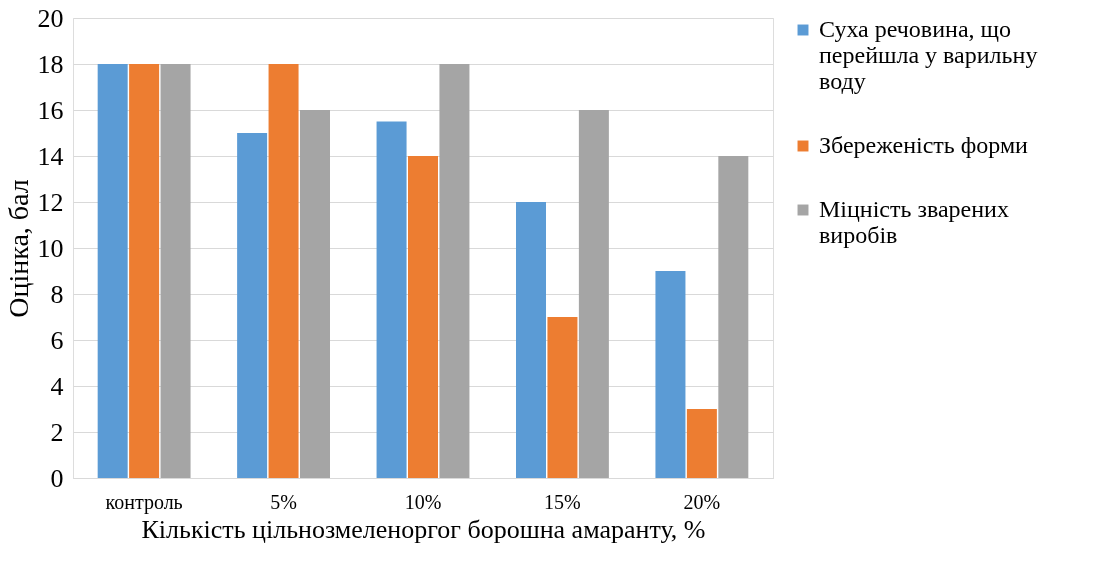 The height and width of the screenshot is (581, 1110). I want to click on y-tick-label: 4, so click(57, 386).